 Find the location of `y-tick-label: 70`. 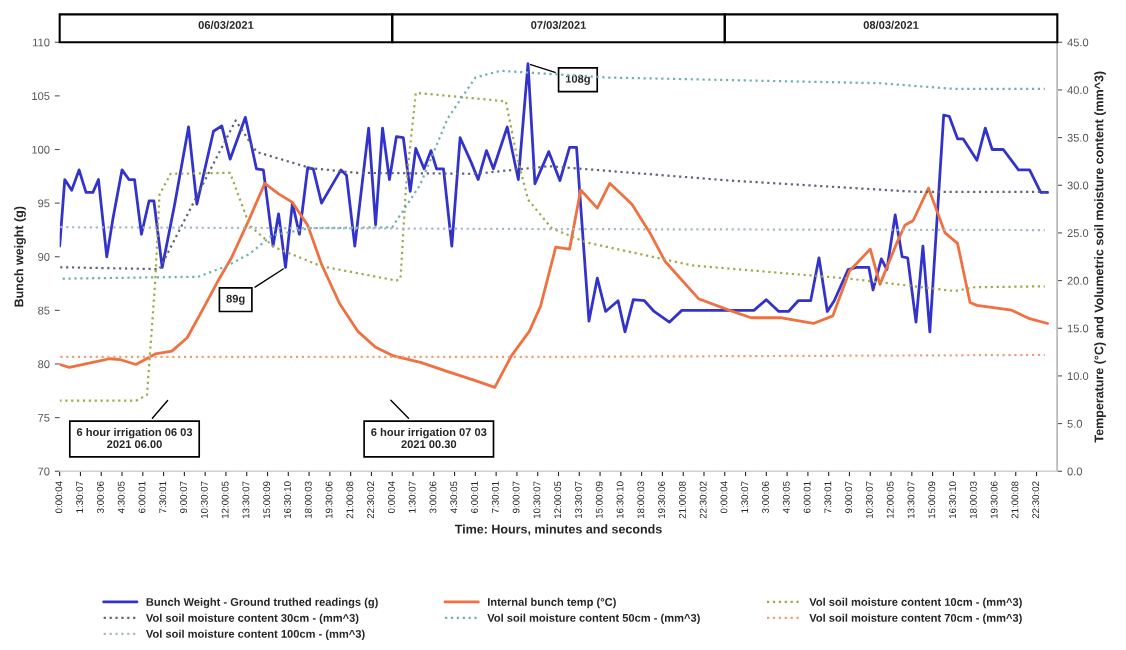

y-tick-label: 70 is located at coordinates (44, 471).